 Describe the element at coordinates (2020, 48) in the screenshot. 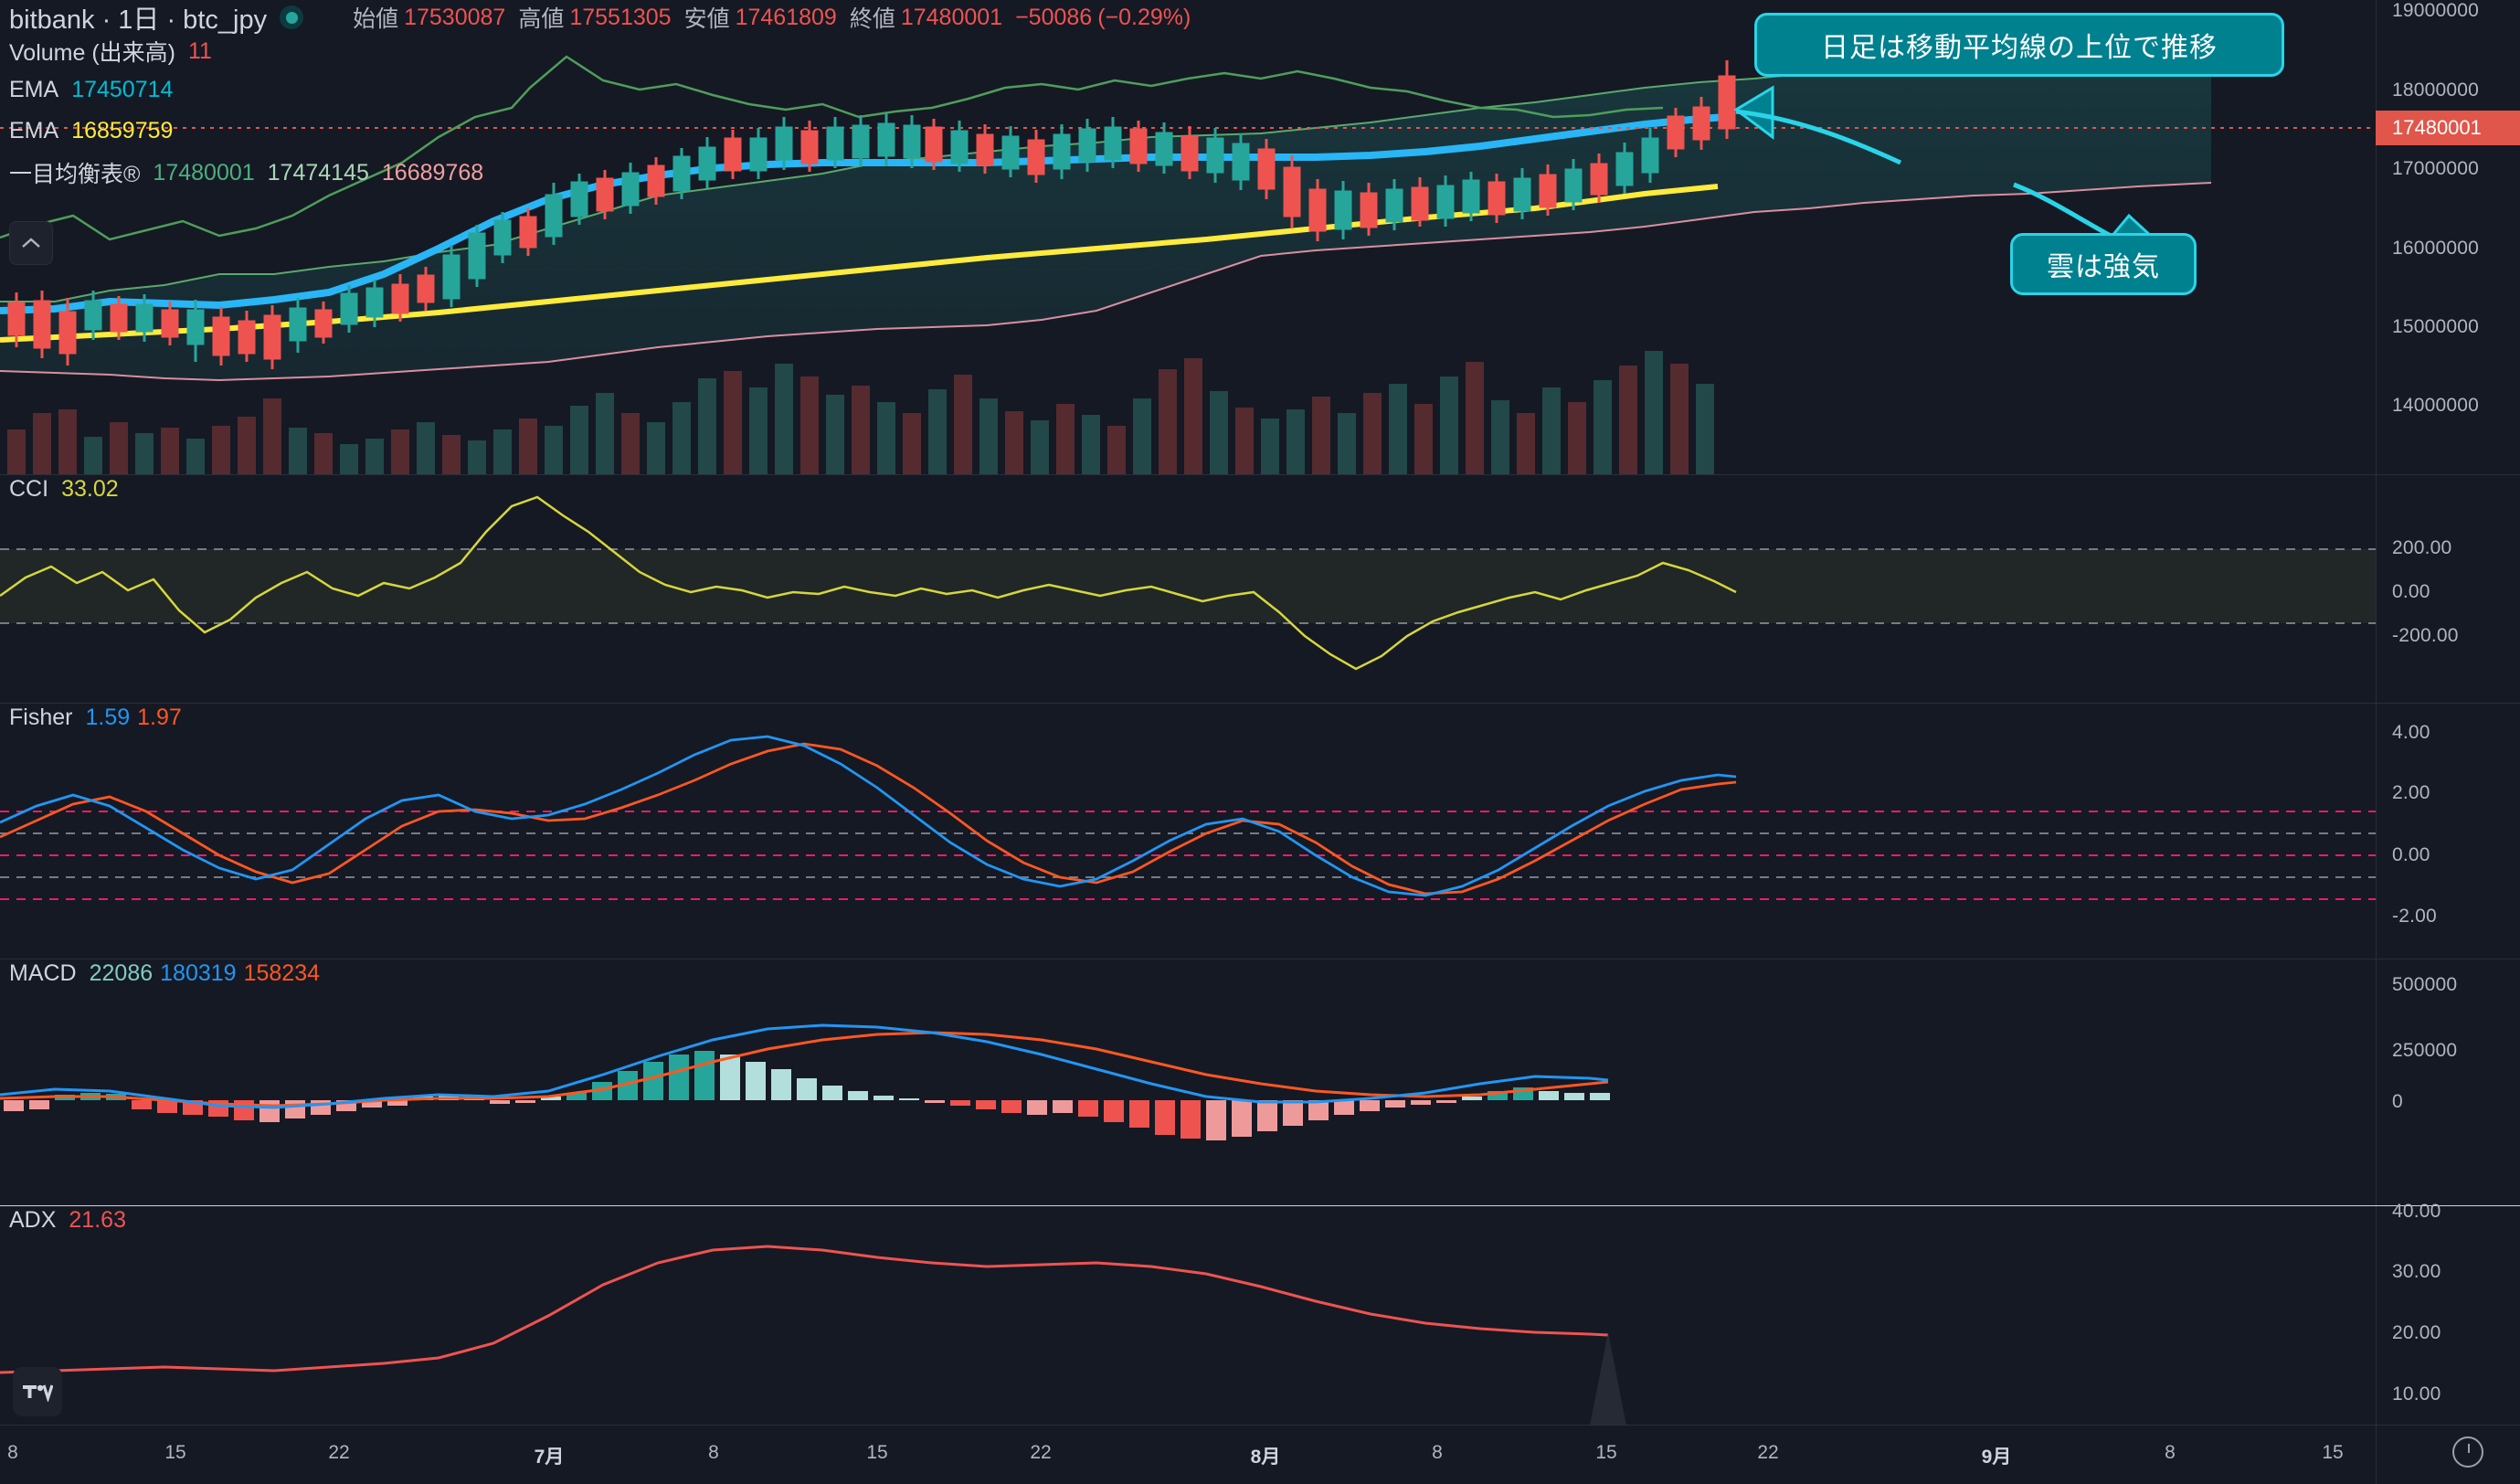

I see `callout-ma-text: 日足は移動平均線の上位で推移` at that location.